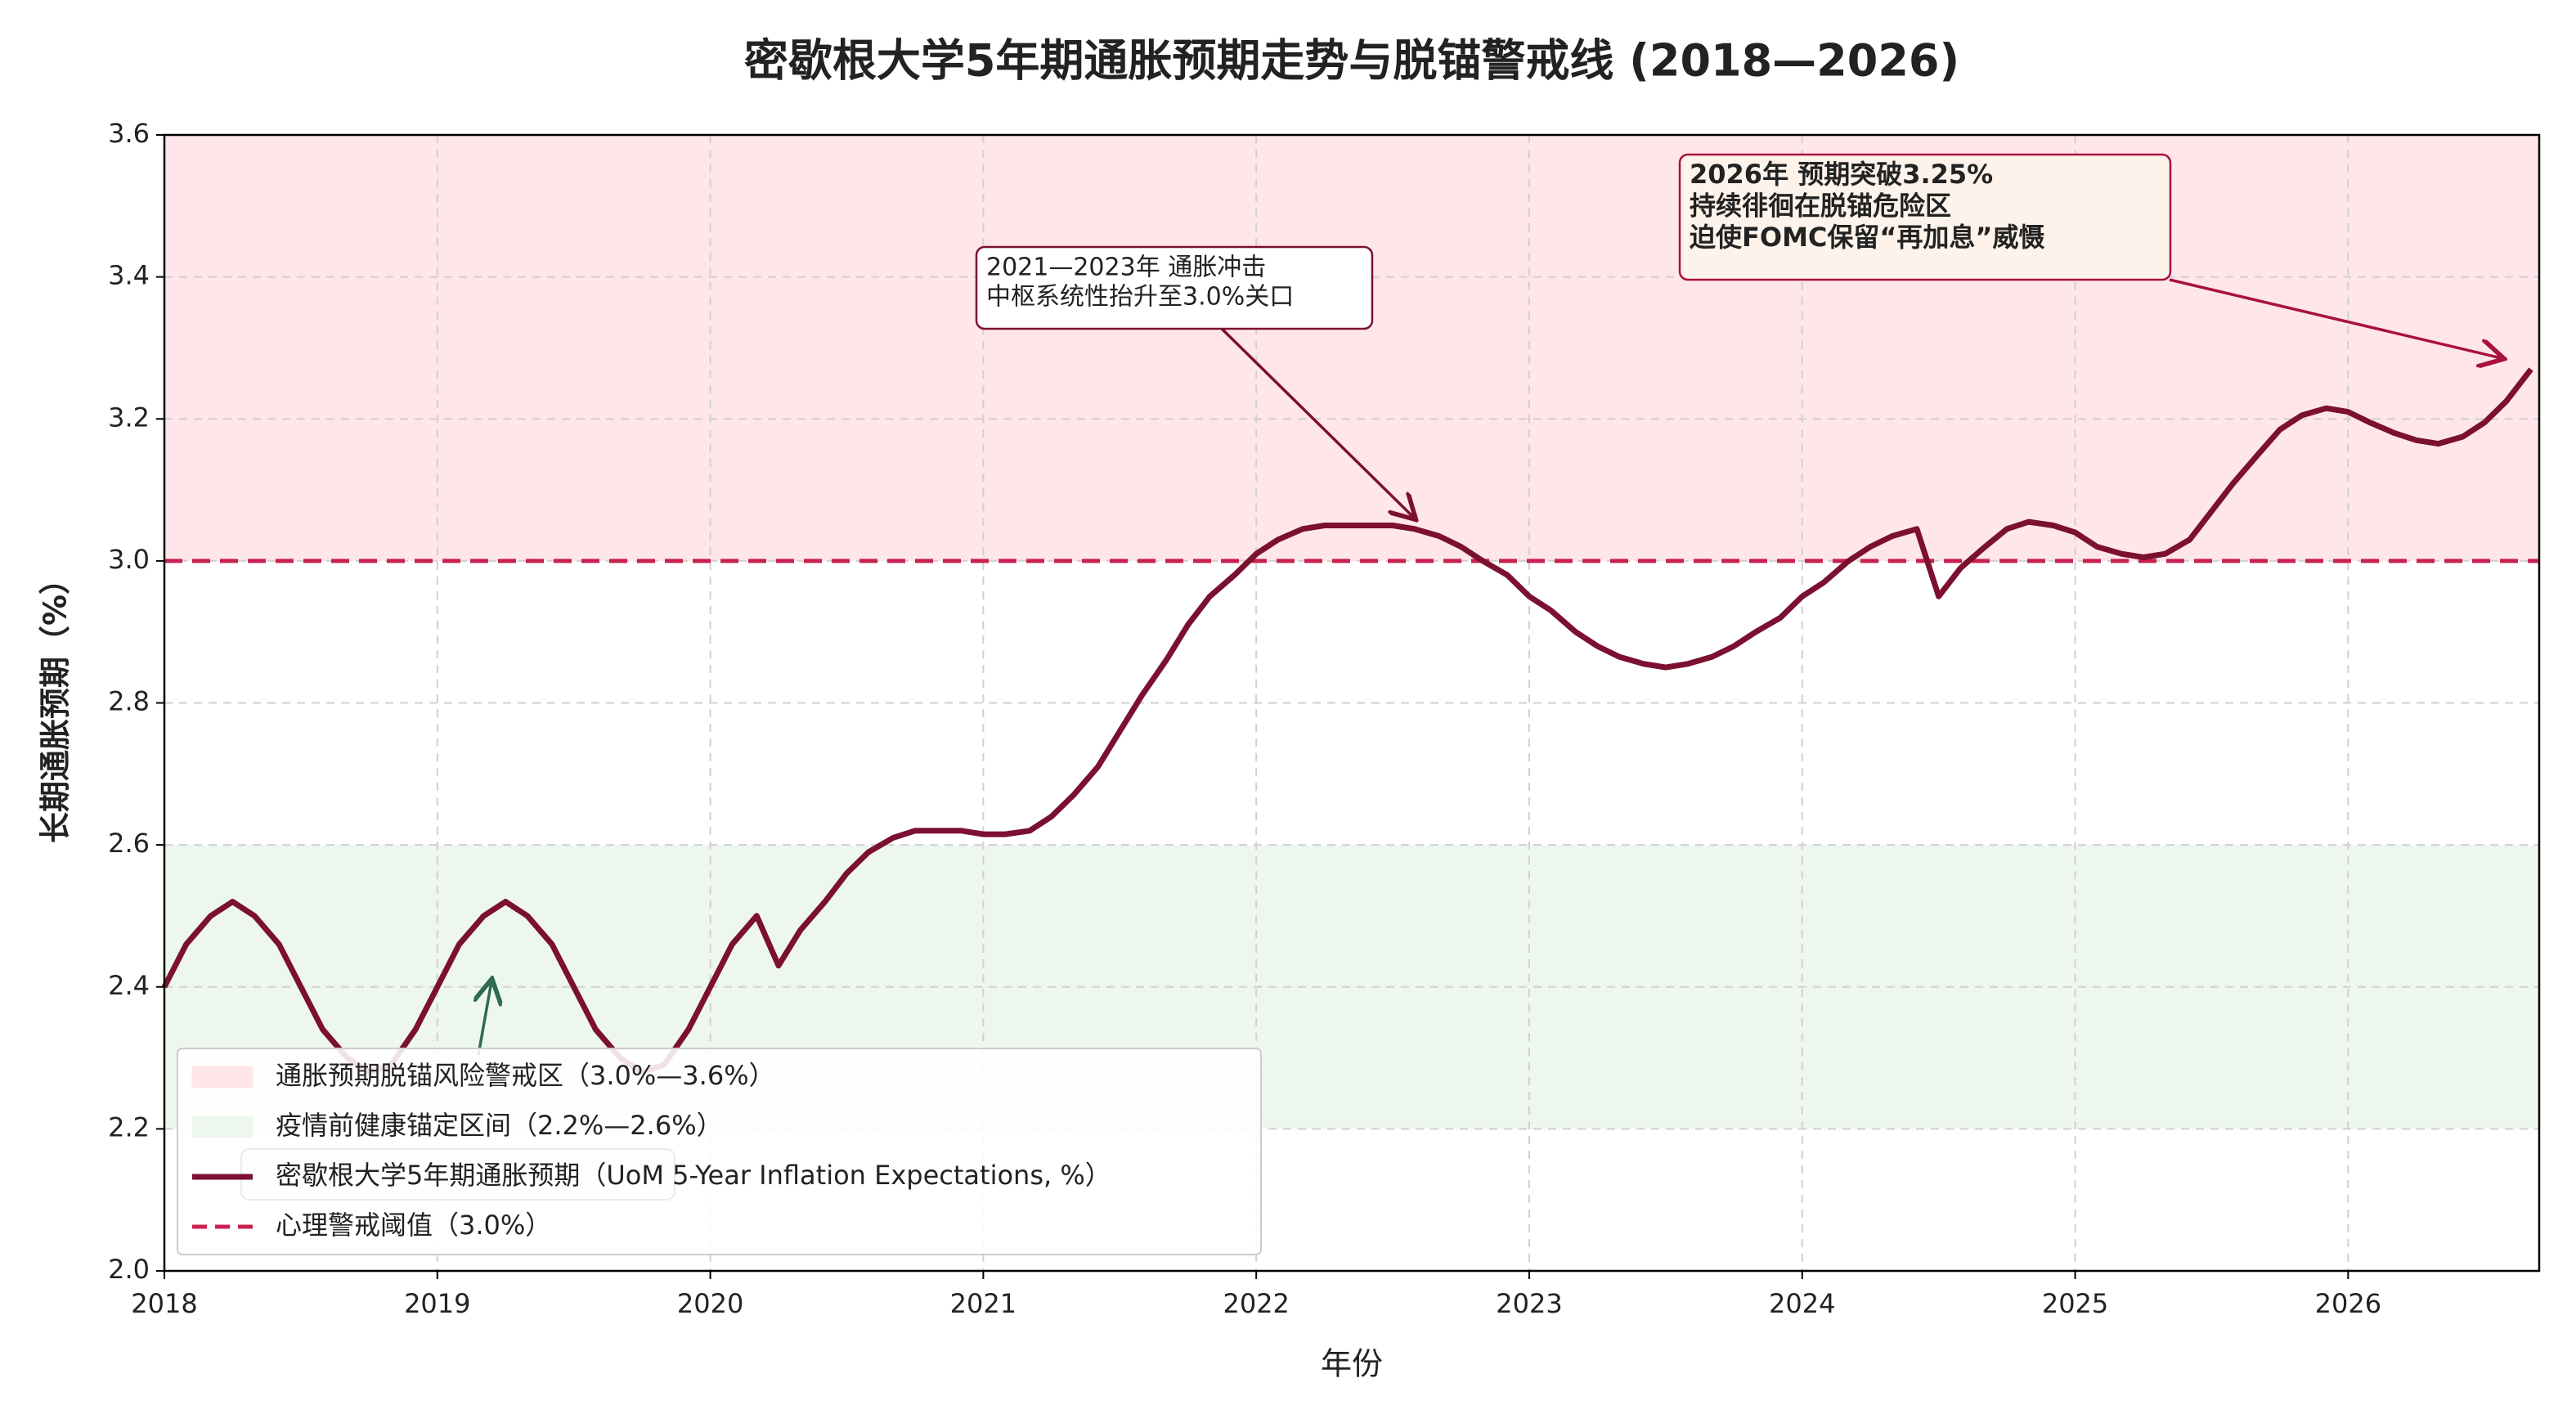 This screenshot has width=2576, height=1423. What do you see at coordinates (129, 275) in the screenshot?
I see `y-tick-label: 3.4` at bounding box center [129, 275].